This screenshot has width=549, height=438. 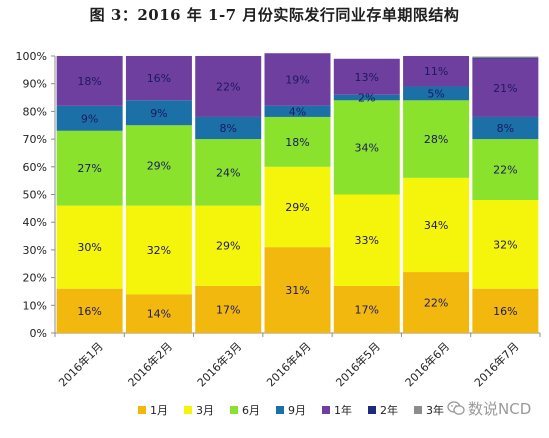 I want to click on data-label: 31%, so click(x=297, y=290).